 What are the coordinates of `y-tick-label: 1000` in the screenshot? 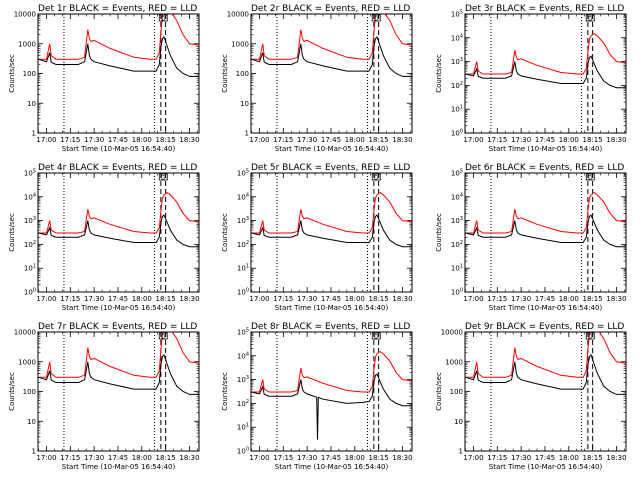 It's located at (27, 44).